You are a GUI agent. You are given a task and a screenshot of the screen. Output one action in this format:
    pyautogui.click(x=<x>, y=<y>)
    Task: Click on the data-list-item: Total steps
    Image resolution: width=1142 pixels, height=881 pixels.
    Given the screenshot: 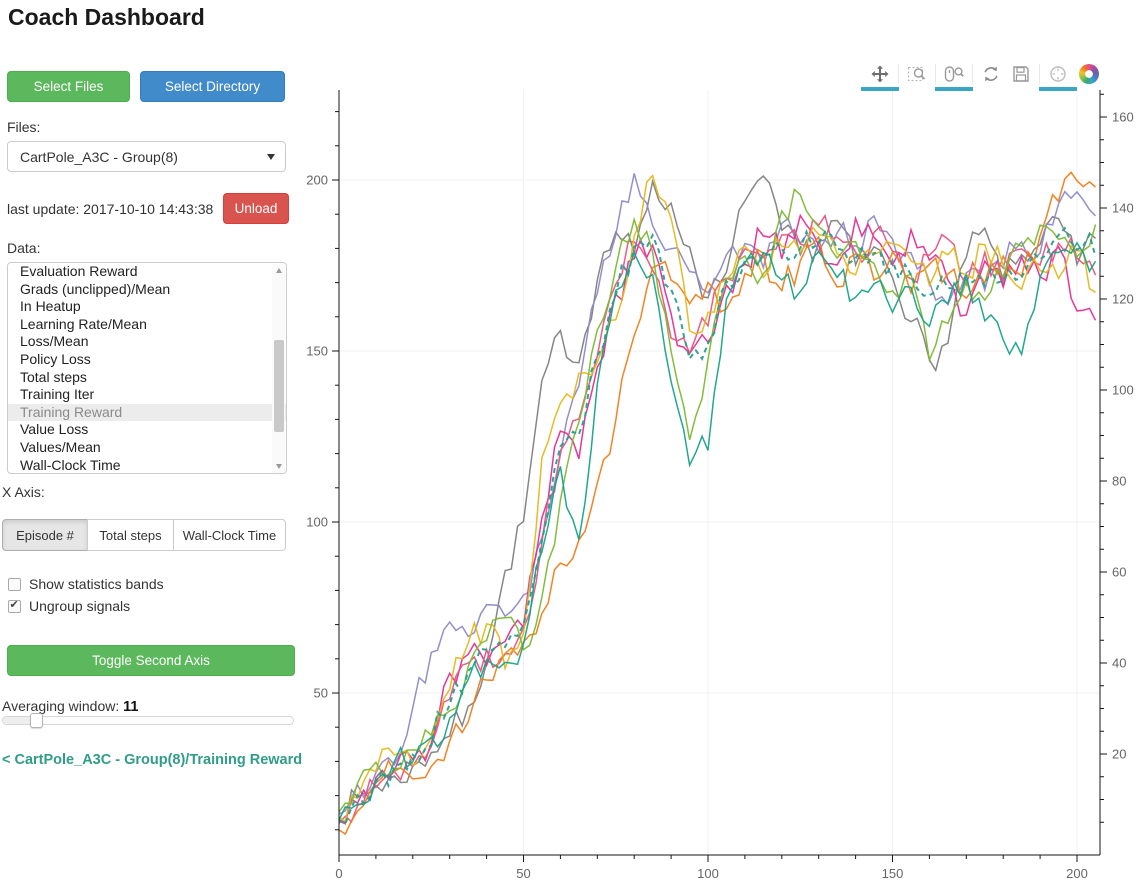 What is the action you would take?
    pyautogui.click(x=53, y=376)
    